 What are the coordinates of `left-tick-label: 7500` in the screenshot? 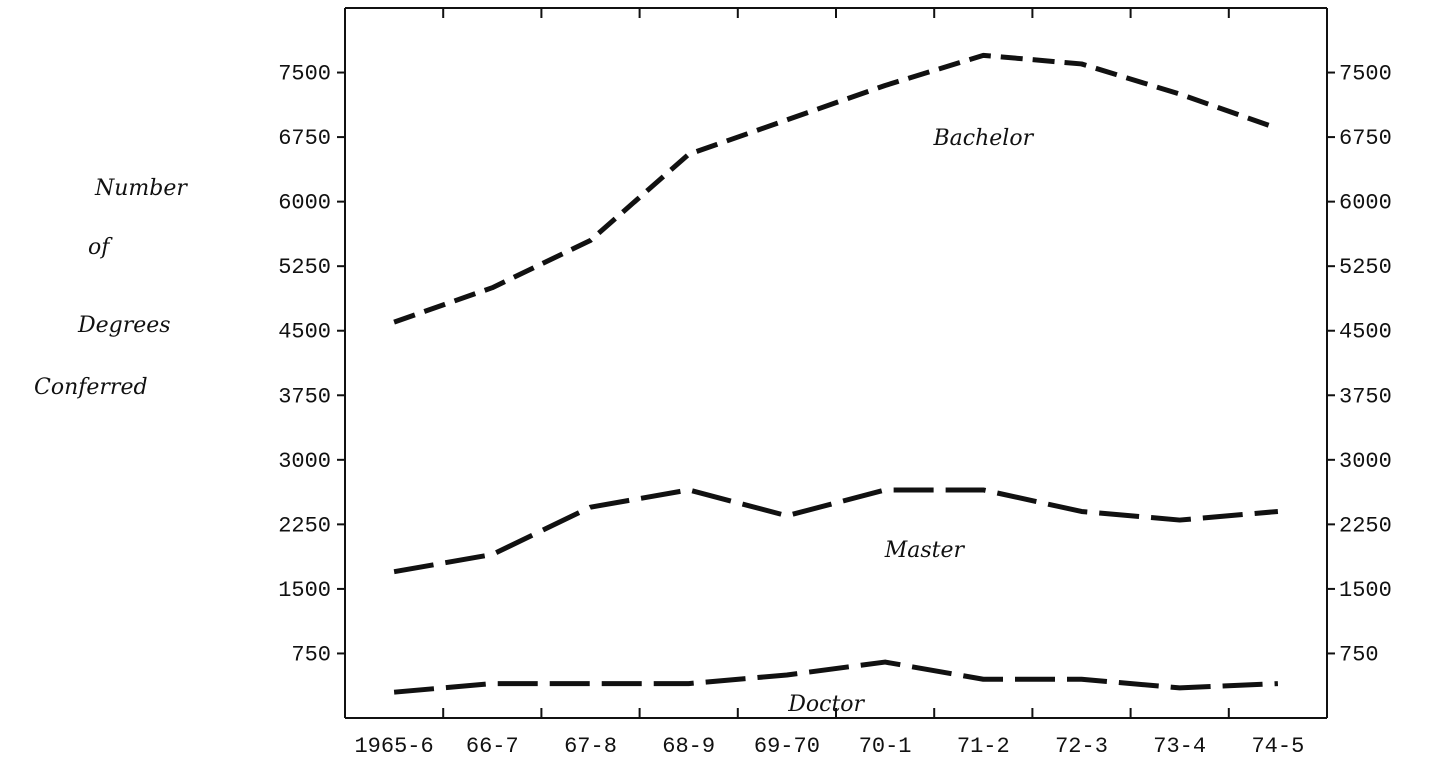 It's located at (304, 74).